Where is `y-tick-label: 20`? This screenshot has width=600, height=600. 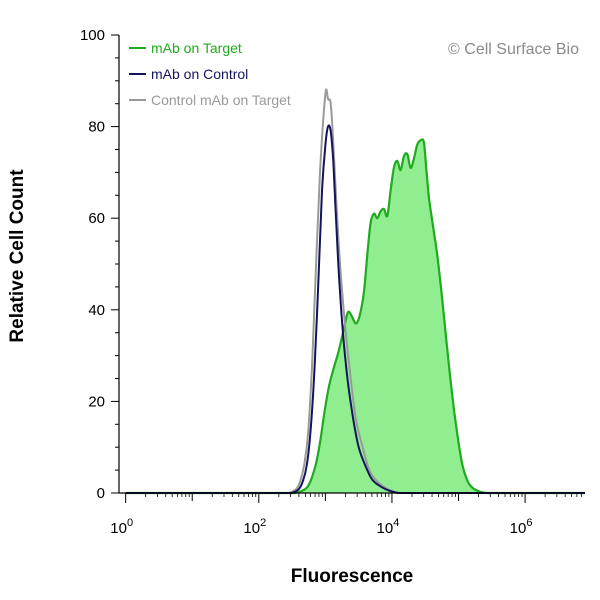
y-tick-label: 20 is located at coordinates (96, 401).